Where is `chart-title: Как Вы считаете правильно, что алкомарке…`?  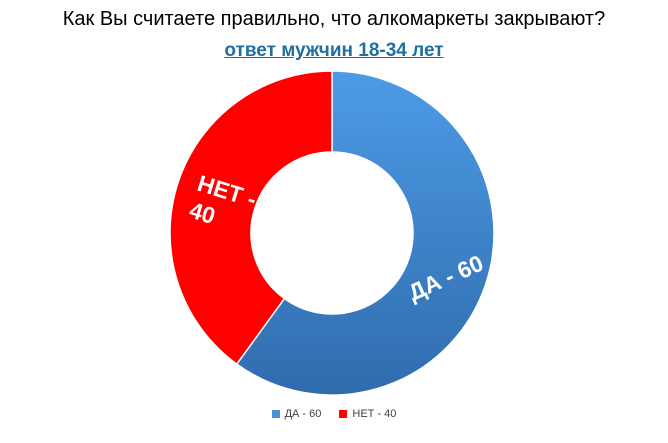 chart-title: Как Вы считаете правильно, что алкомарке… is located at coordinates (334, 19).